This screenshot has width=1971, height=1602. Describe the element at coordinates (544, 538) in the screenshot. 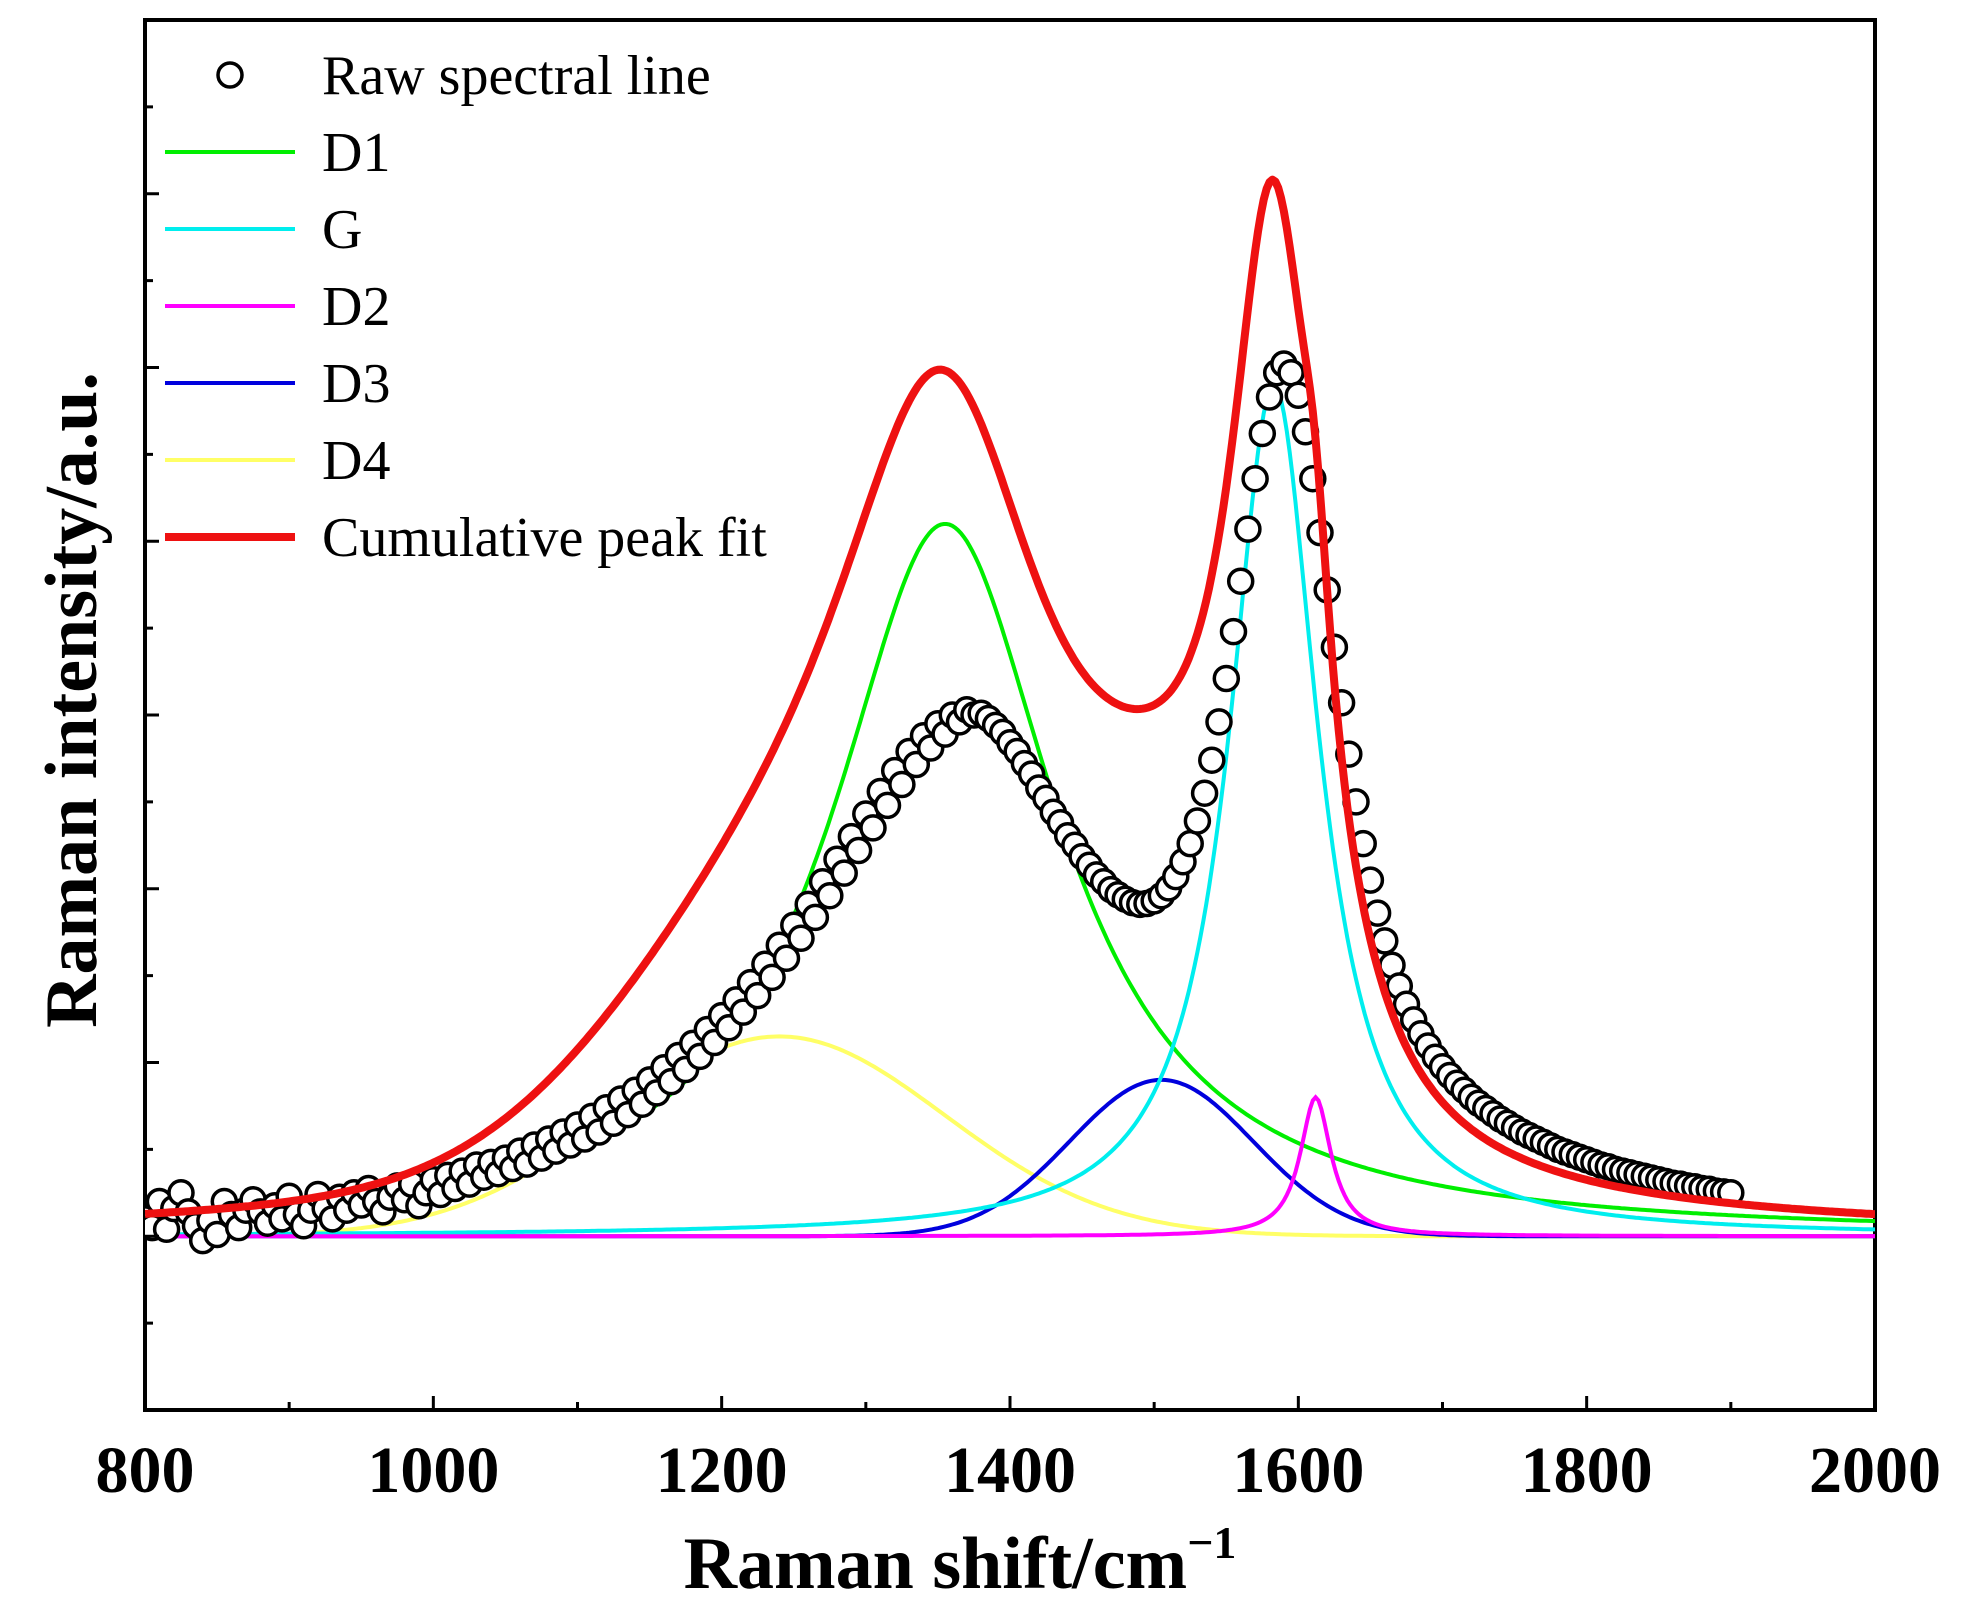

I see `legend-label: Cumulative peak fit` at that location.